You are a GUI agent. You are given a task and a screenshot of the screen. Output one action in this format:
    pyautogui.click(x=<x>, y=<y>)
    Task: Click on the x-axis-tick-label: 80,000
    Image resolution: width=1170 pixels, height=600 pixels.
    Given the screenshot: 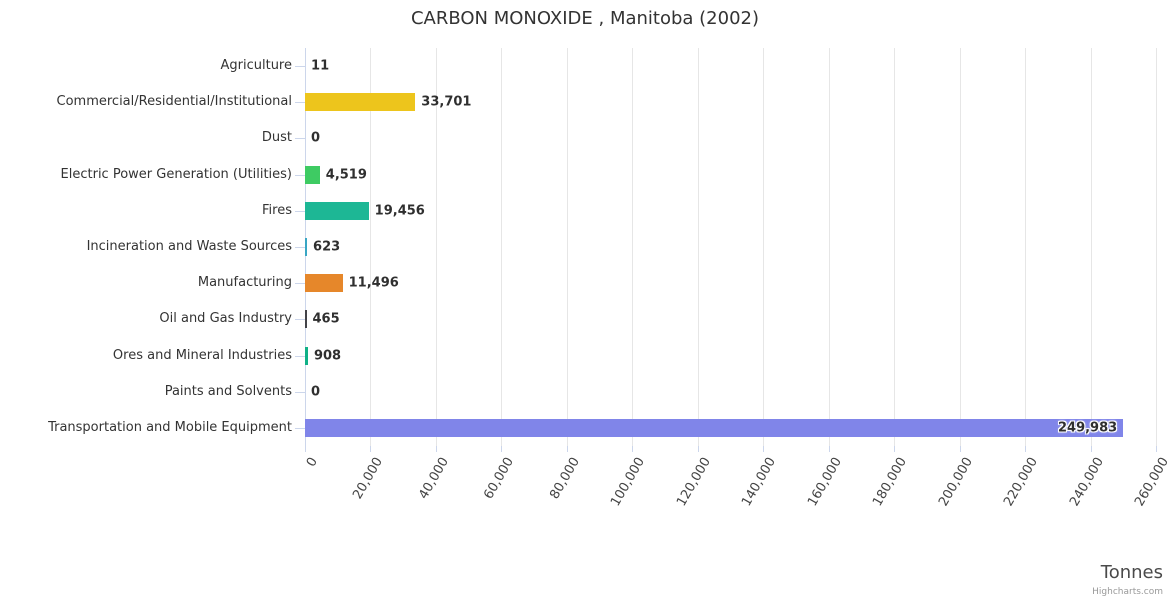 What is the action you would take?
    pyautogui.click(x=565, y=478)
    